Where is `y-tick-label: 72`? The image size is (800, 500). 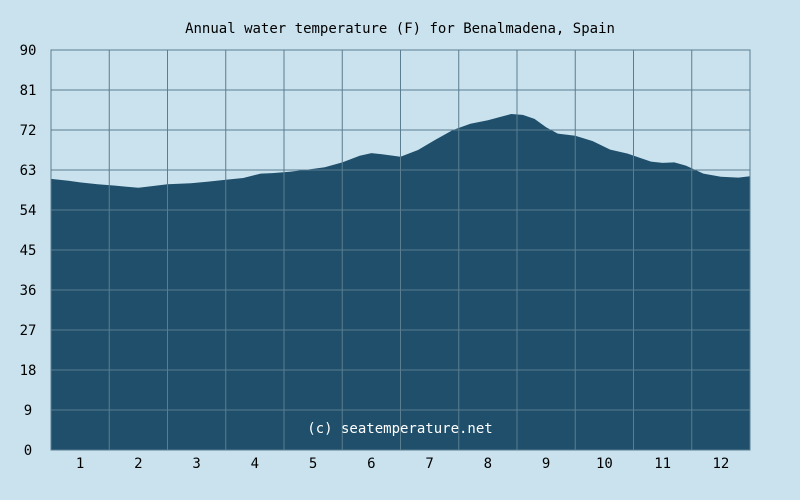 y-tick-label: 72 is located at coordinates (28, 131).